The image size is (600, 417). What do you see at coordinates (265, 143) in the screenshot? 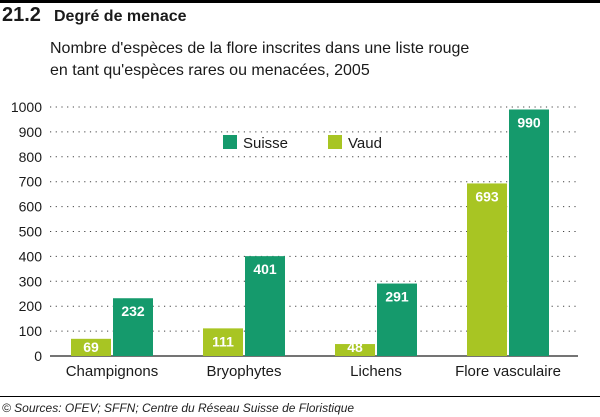
I see `legend-label-suisse: Suisse` at bounding box center [265, 143].